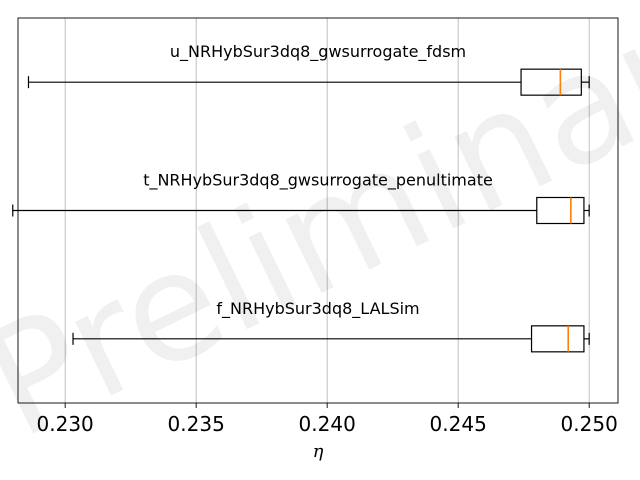  What do you see at coordinates (308, 69) in the screenshot?
I see `box-group: u_NRHybSur3dq8_gwsurrogate_fdsm` at bounding box center [308, 69].